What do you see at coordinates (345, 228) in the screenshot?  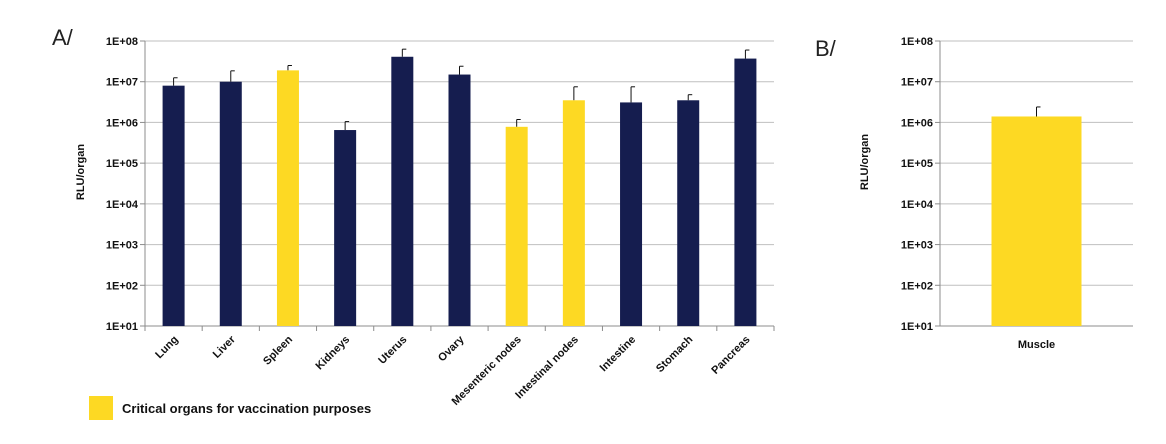 I see `bar-kidneys` at bounding box center [345, 228].